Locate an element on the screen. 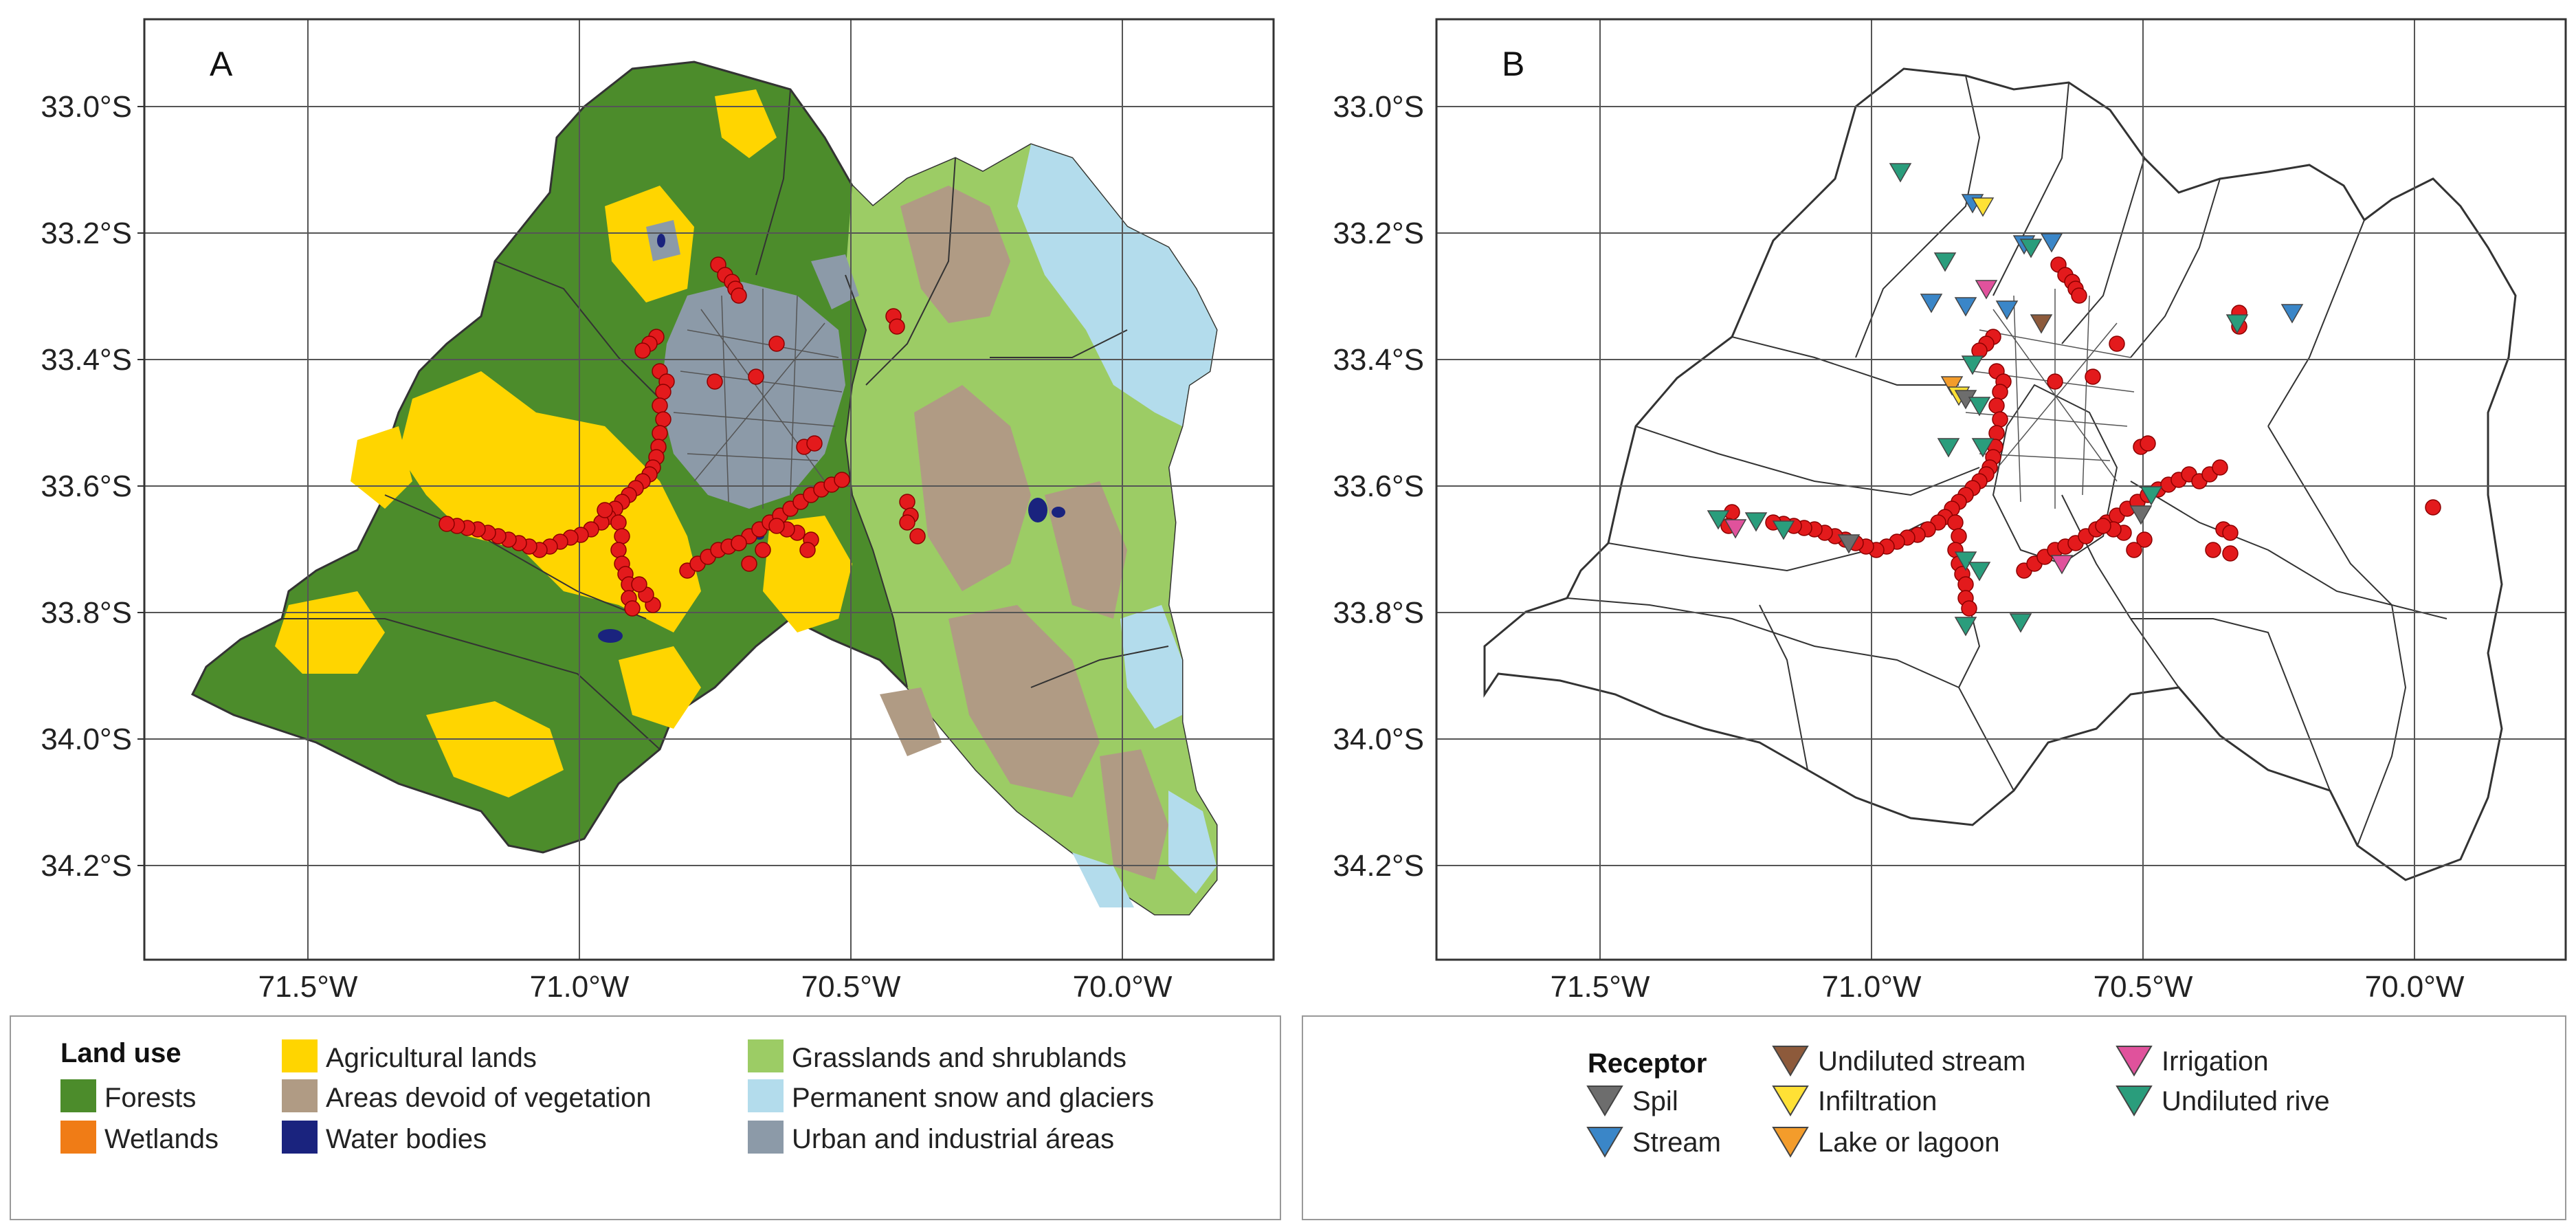  receptor-markers-b is located at coordinates (2005, 400).